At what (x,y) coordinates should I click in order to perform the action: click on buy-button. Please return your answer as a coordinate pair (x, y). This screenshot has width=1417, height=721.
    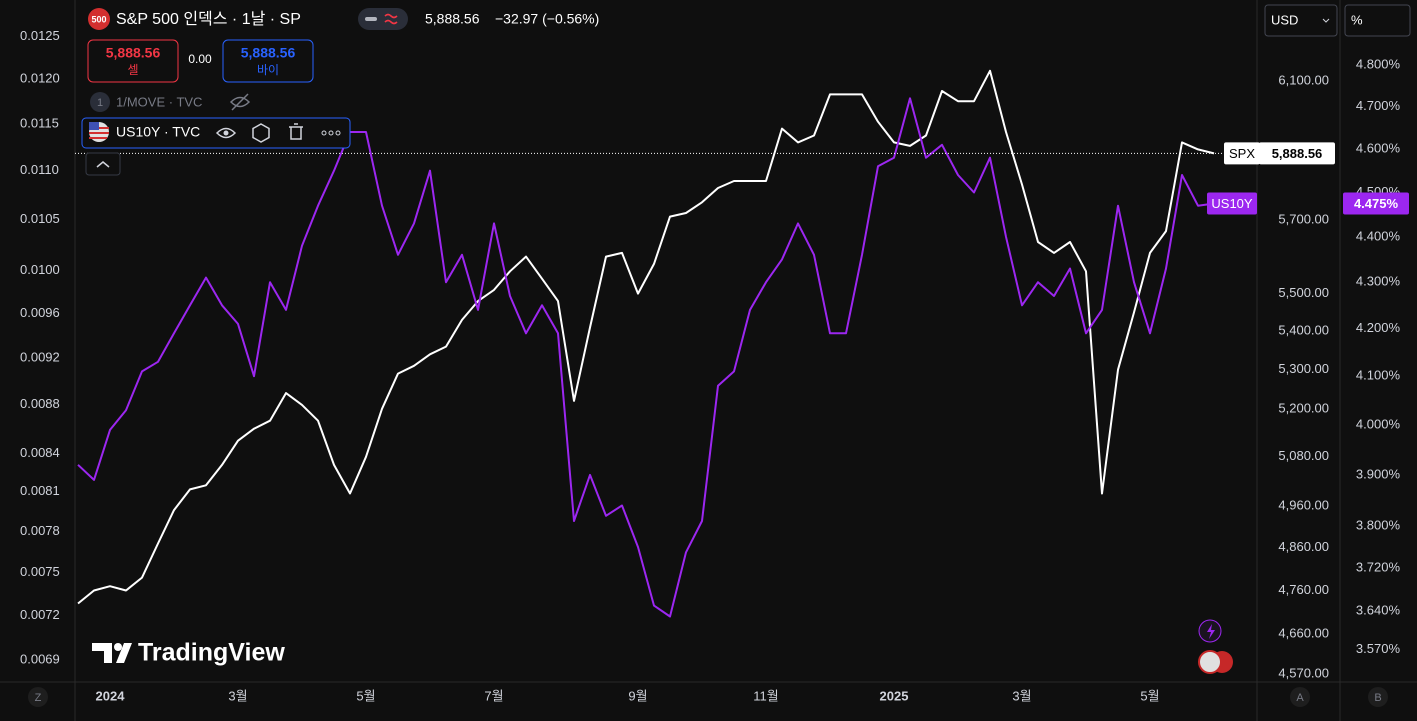
    Looking at the image, I should click on (268, 61).